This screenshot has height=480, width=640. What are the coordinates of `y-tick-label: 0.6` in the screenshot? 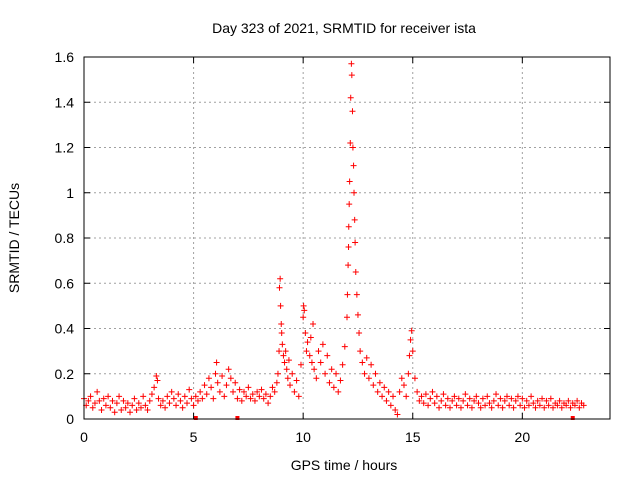 It's located at (65, 283).